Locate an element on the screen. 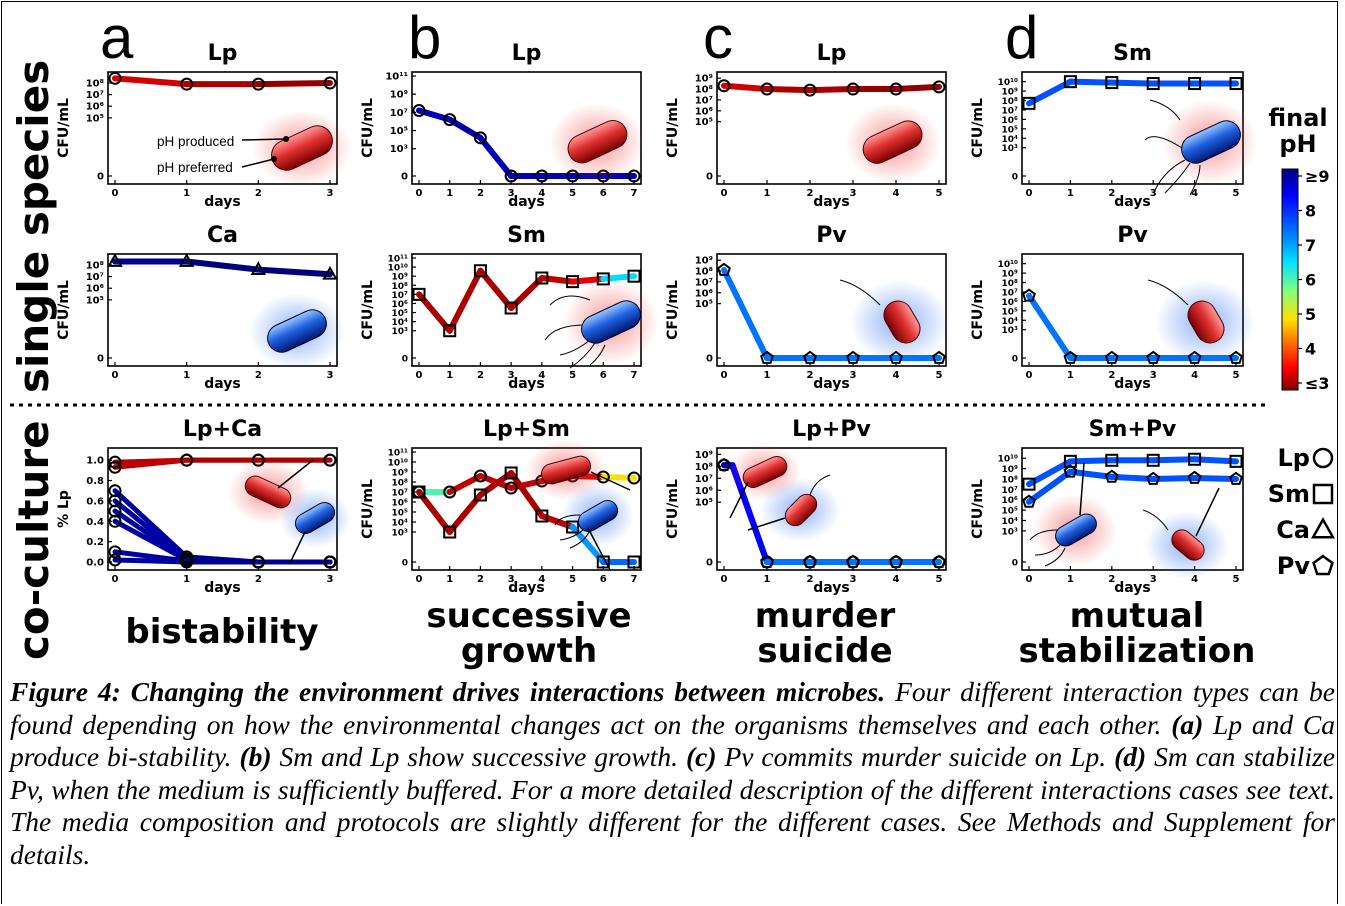 The width and height of the screenshot is (1345, 906). colorbar-title-ph: pH is located at coordinates (1297, 144).